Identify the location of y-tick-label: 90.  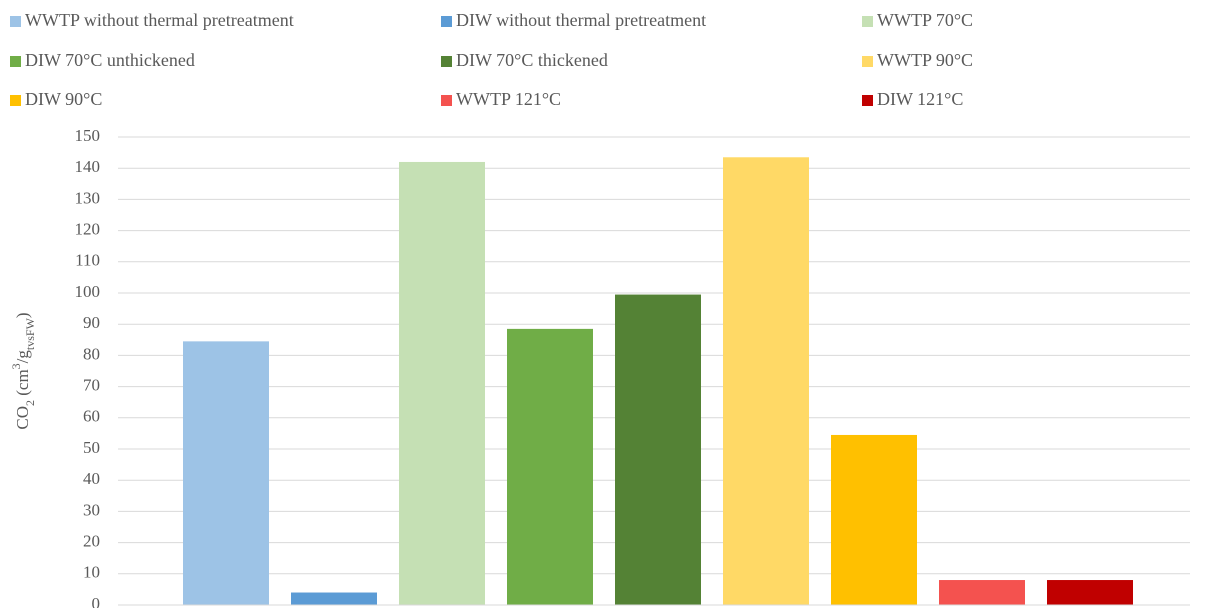
(91, 322).